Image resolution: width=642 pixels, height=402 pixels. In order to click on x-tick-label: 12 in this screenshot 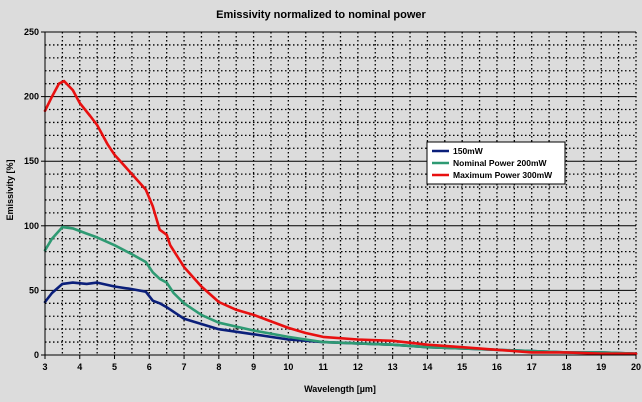, I will do `click(358, 367)`.